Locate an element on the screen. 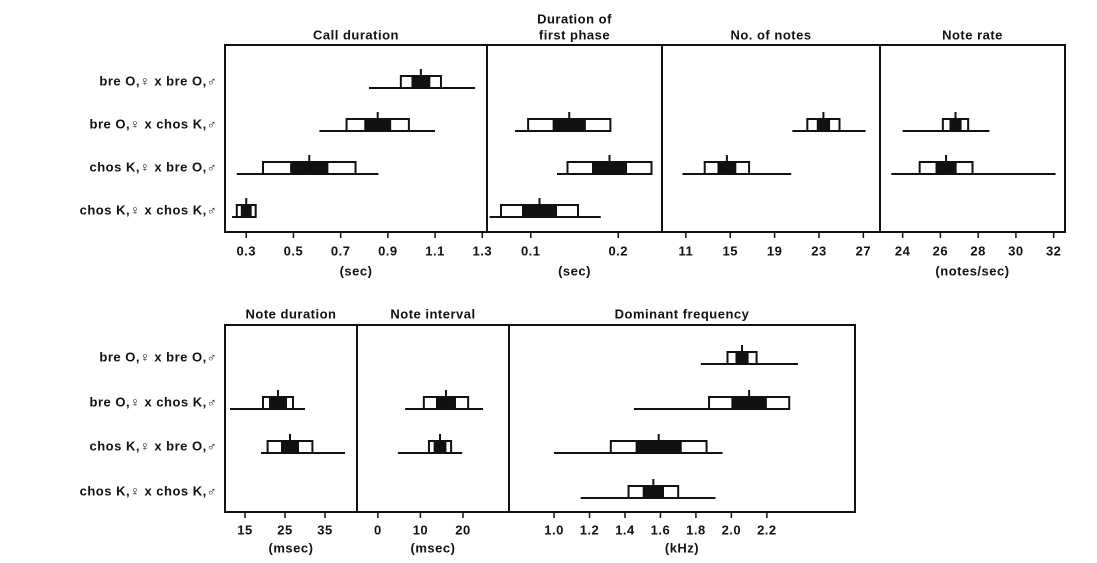 The width and height of the screenshot is (1097, 563). x-tick-label: 24 is located at coordinates (903, 250).